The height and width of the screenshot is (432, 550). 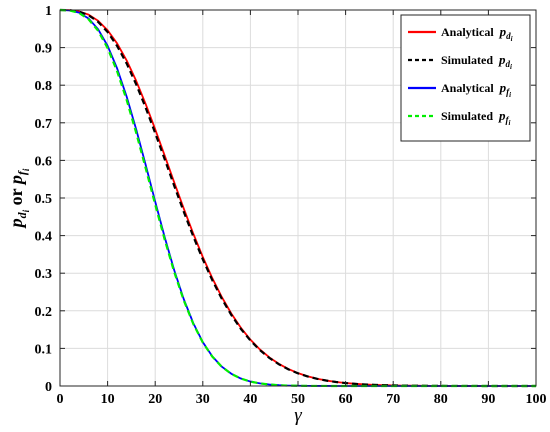 I want to click on y-tick-label: 0.5, so click(x=44, y=199).